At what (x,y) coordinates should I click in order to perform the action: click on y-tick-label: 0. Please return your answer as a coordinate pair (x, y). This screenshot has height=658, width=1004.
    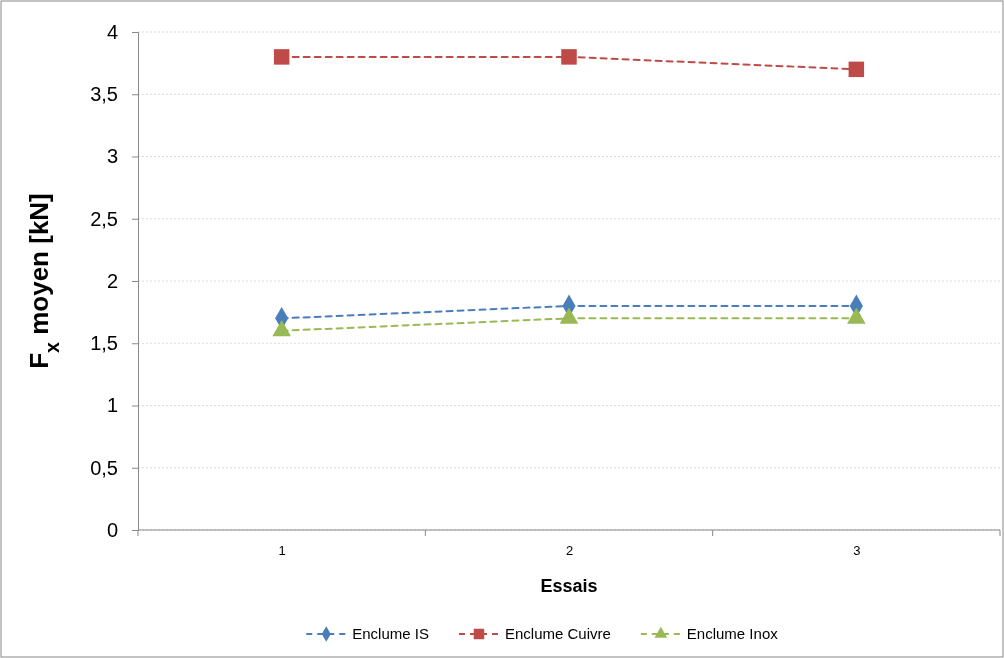
    Looking at the image, I should click on (112, 529).